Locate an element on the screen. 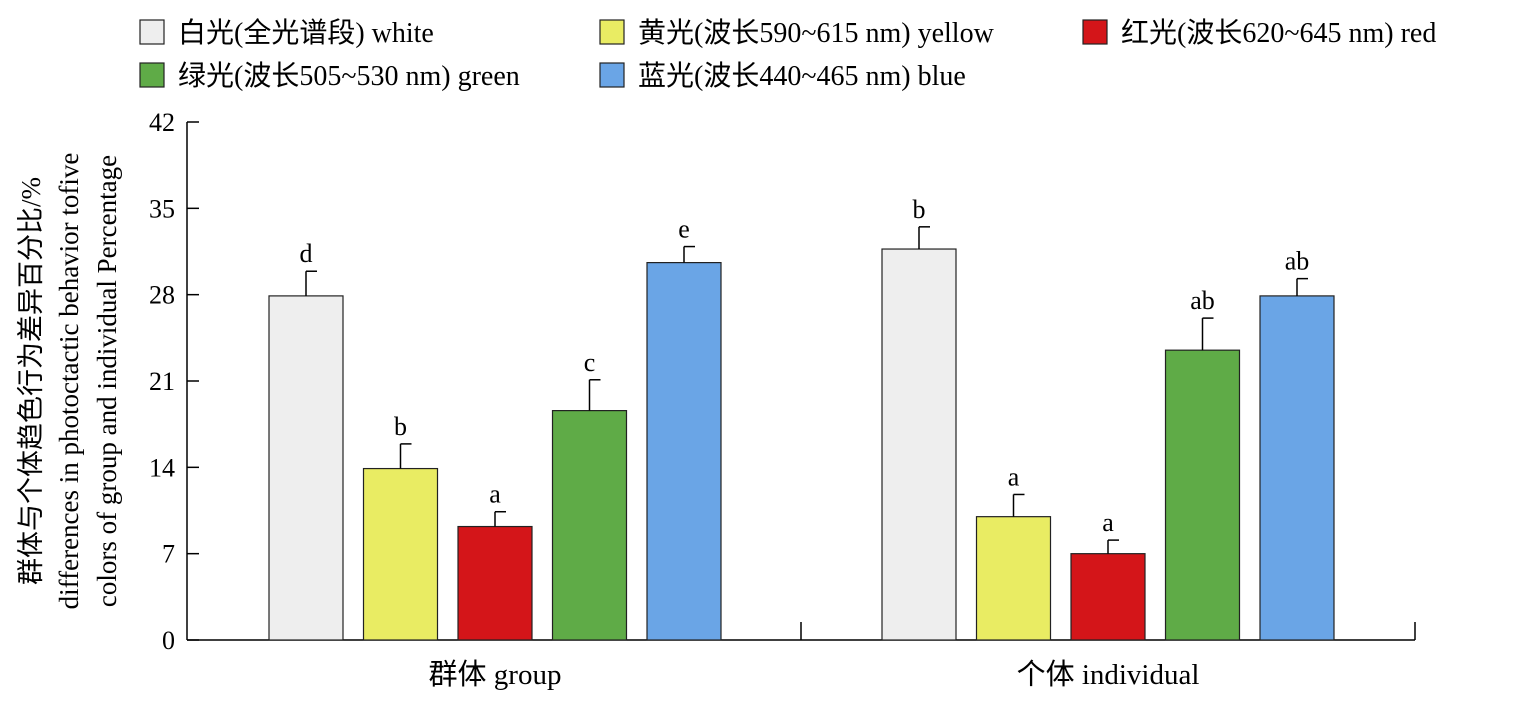 The width and height of the screenshot is (1513, 707). legend-label: 黄光(波长590~615 nm) yellow is located at coordinates (816, 33).